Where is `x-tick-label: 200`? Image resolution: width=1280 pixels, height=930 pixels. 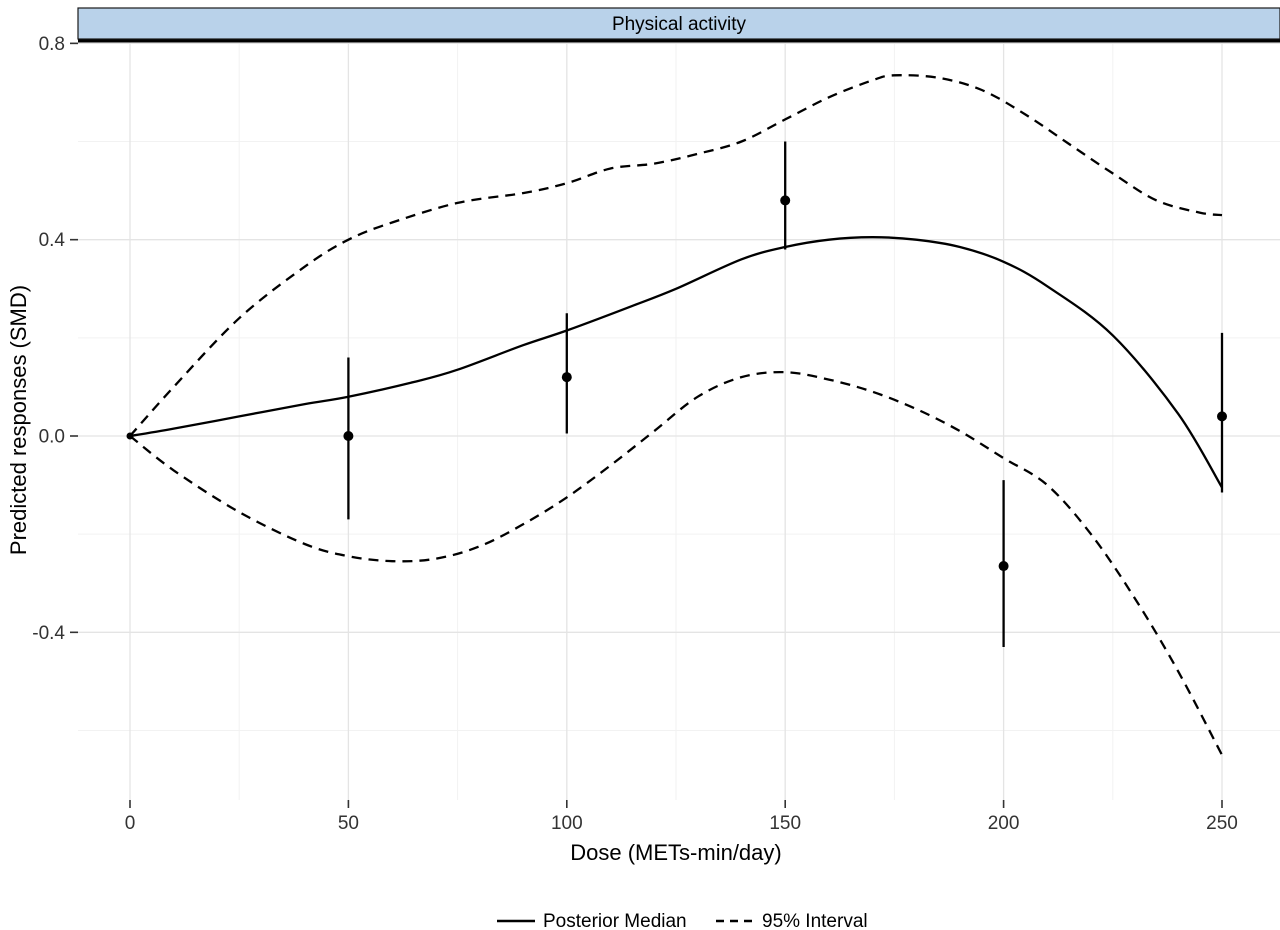 x-tick-label: 200 is located at coordinates (1004, 823).